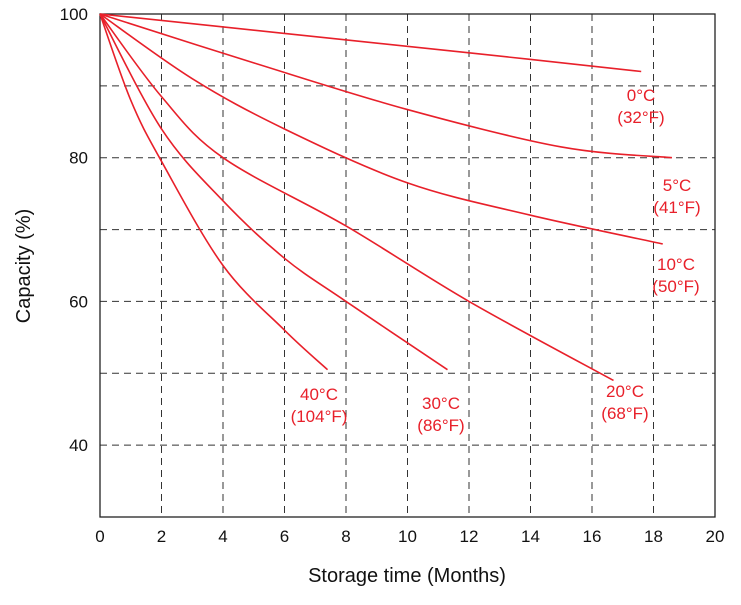 Image resolution: width=741 pixels, height=605 pixels. What do you see at coordinates (441, 403) in the screenshot?
I see `series-label: 30°C` at bounding box center [441, 403].